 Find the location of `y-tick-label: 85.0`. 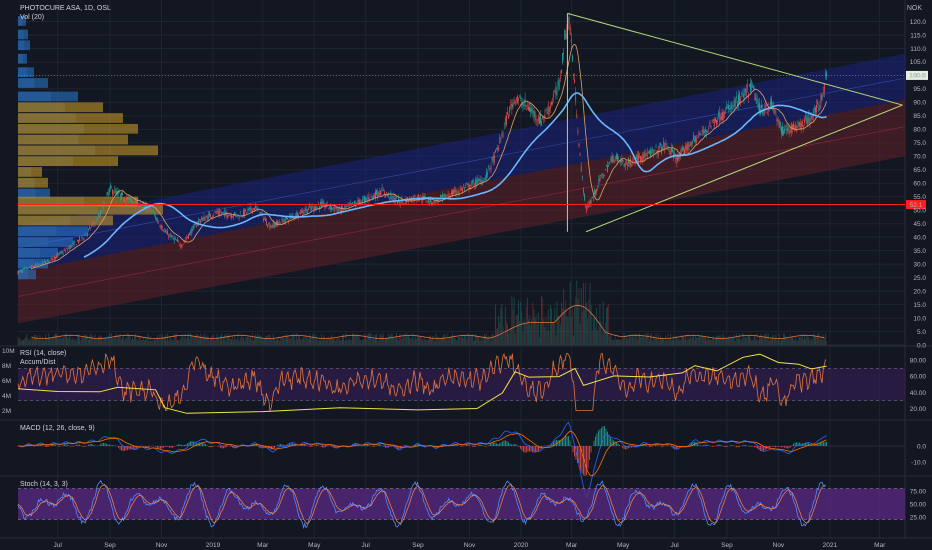

y-tick-label: 85.0 is located at coordinates (919, 116).